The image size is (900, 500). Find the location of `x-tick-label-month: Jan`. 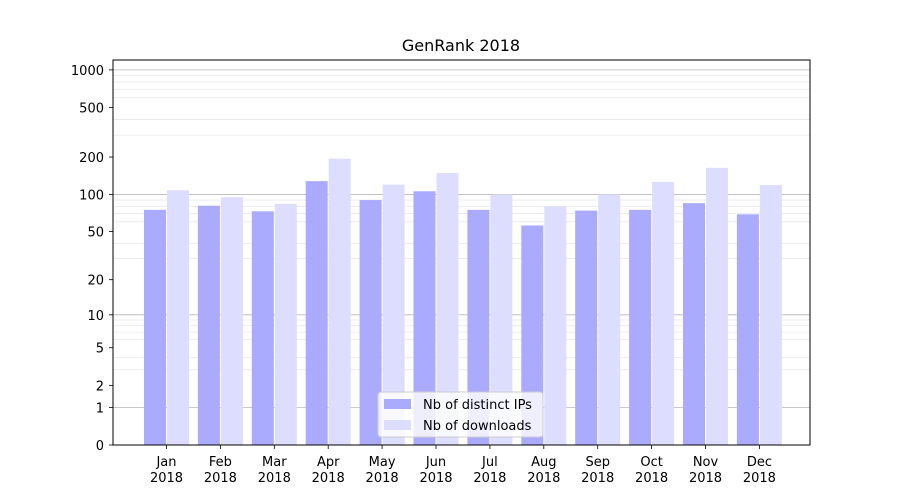

x-tick-label-month: Jan is located at coordinates (165, 462).